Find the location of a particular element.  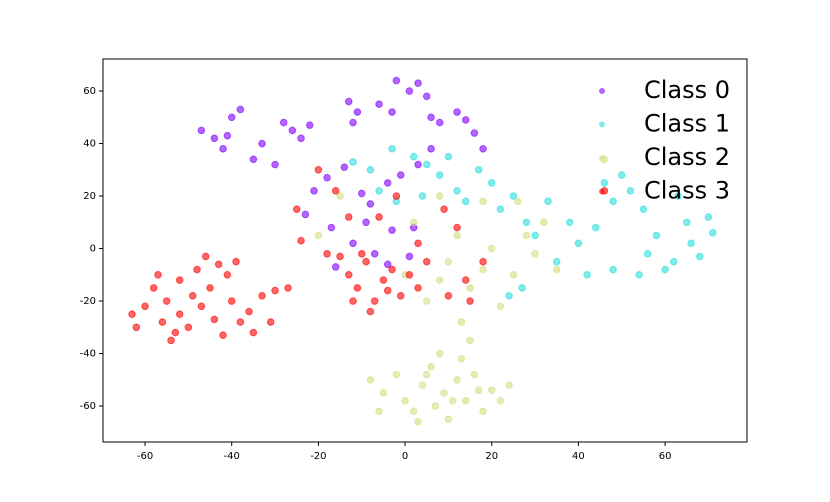

legend-marker is located at coordinates (602, 124).